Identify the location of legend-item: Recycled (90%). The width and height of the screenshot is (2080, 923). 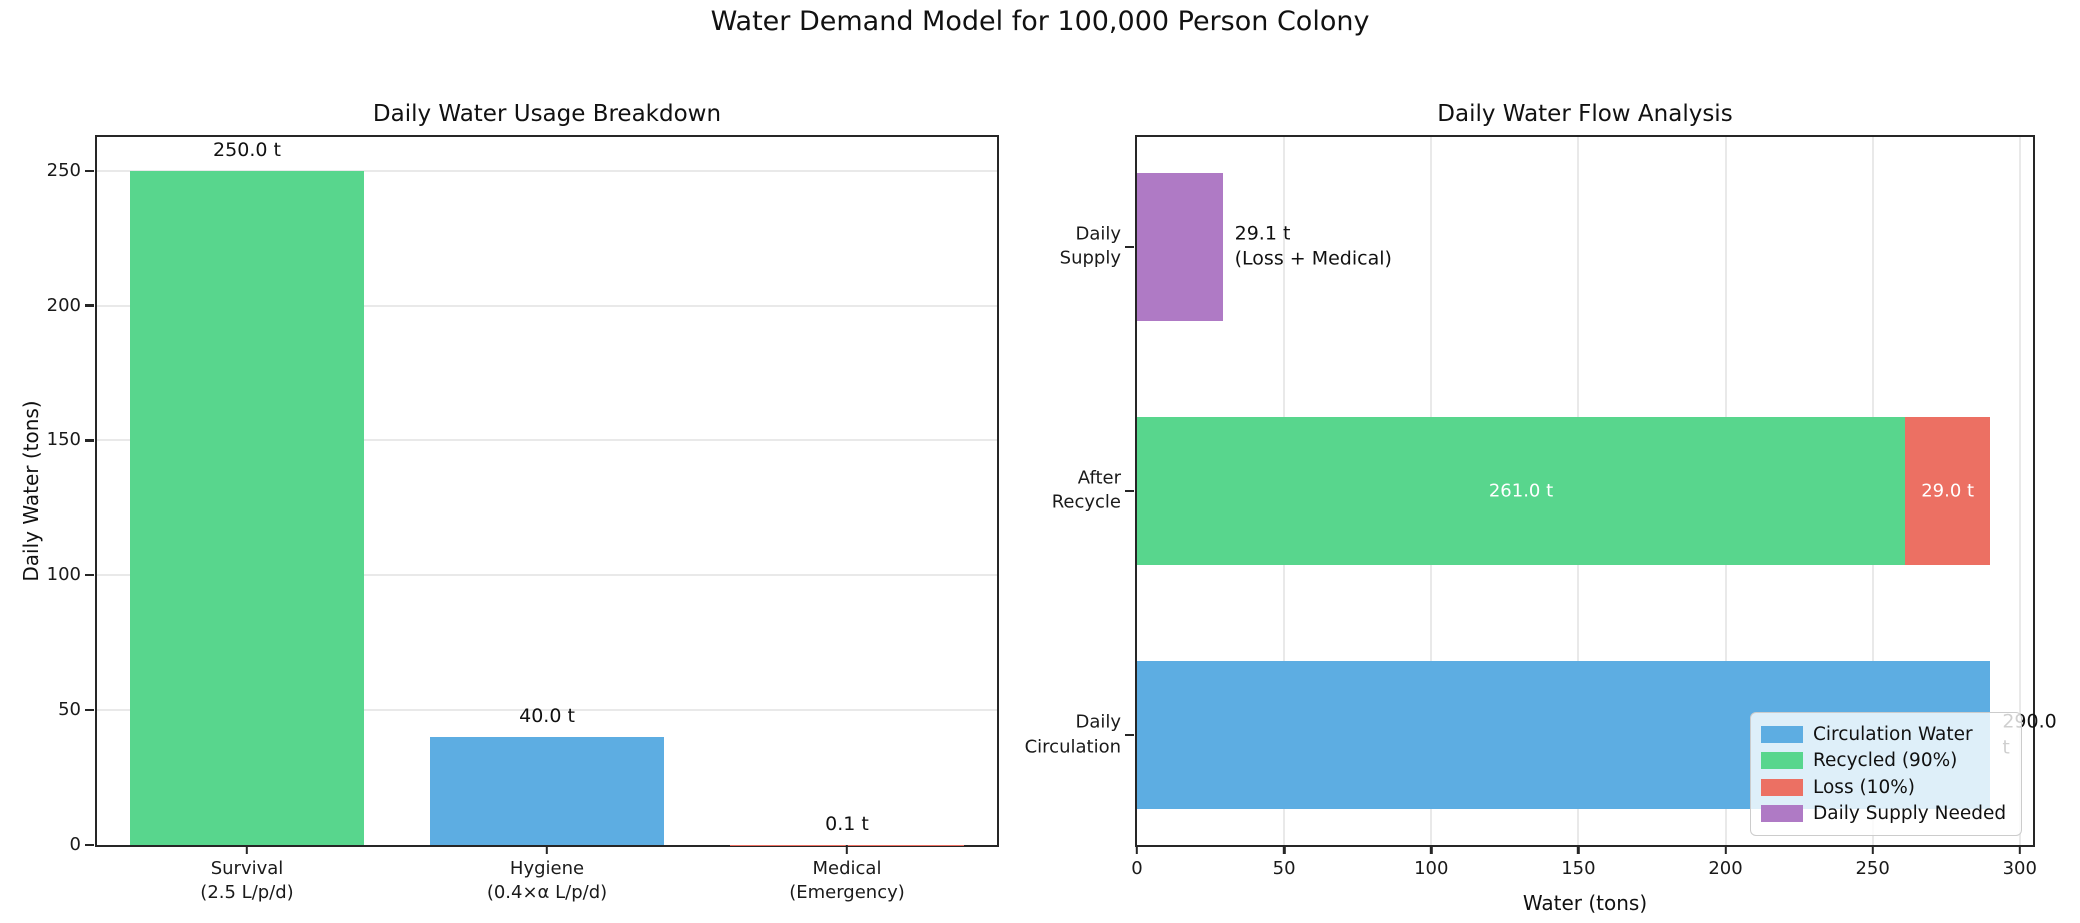
(1885, 760).